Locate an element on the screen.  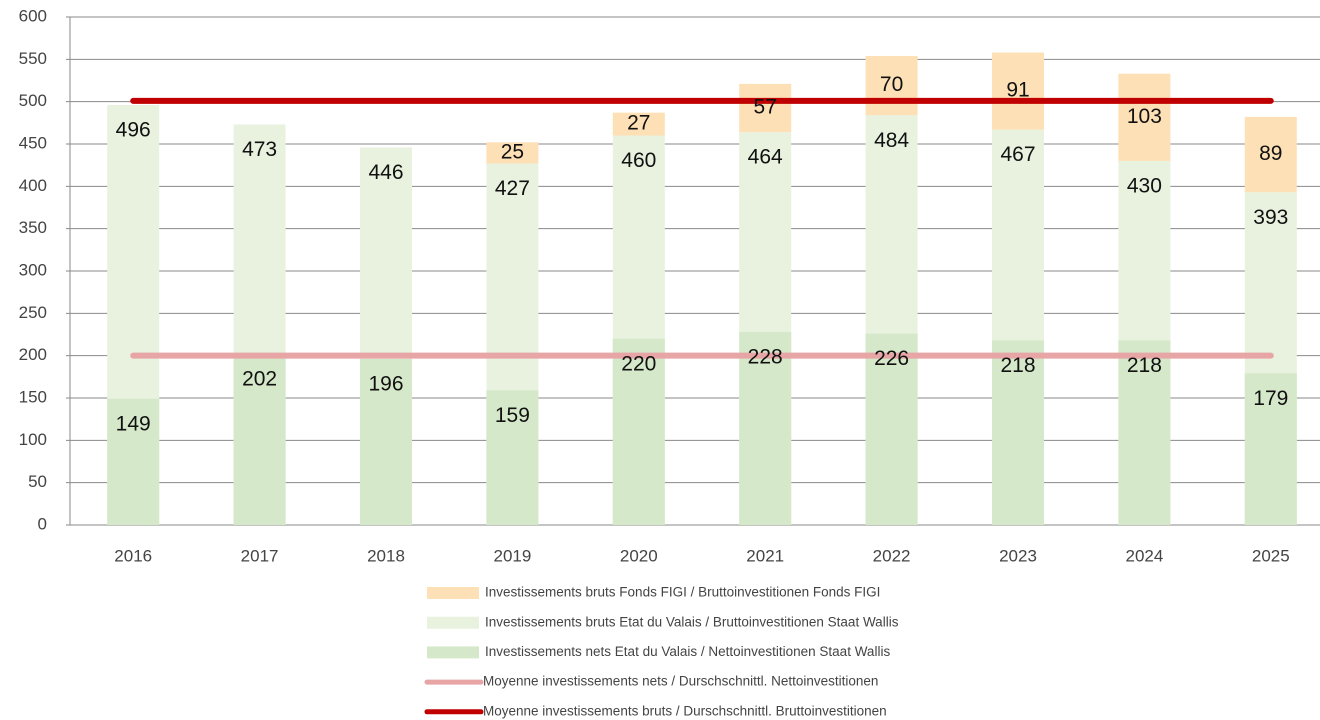
data-label: 149 is located at coordinates (133, 423).